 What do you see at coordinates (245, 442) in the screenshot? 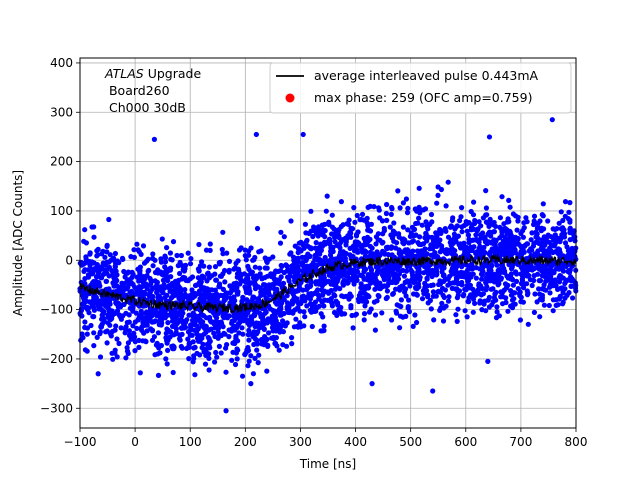
I see `x-tick-label: 200` at bounding box center [245, 442].